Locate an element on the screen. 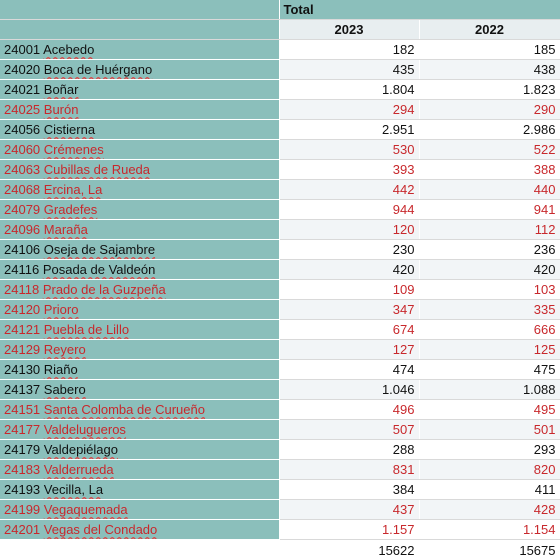 This screenshot has height=560, width=560. value-2022: 522 is located at coordinates (489, 150).